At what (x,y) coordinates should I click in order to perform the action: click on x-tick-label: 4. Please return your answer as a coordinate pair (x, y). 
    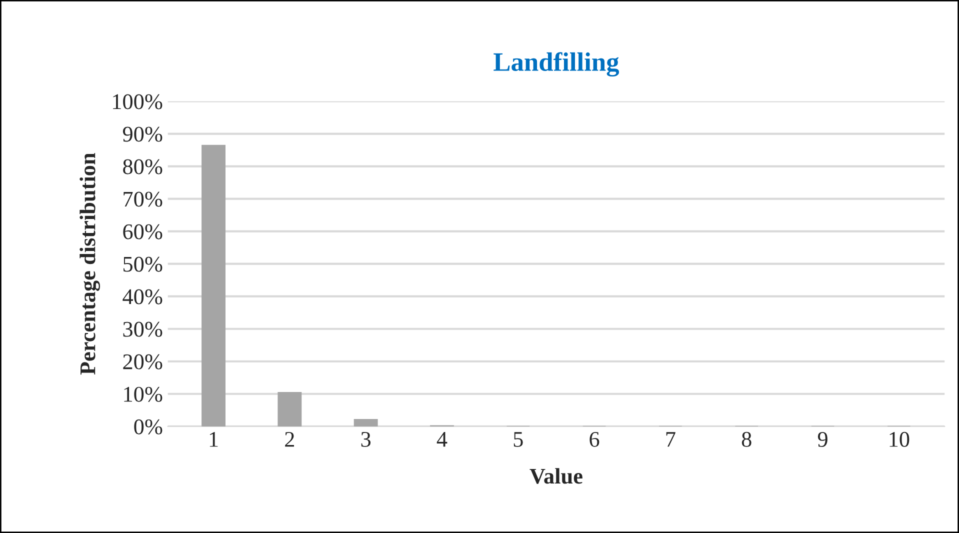
    Looking at the image, I should click on (442, 439).